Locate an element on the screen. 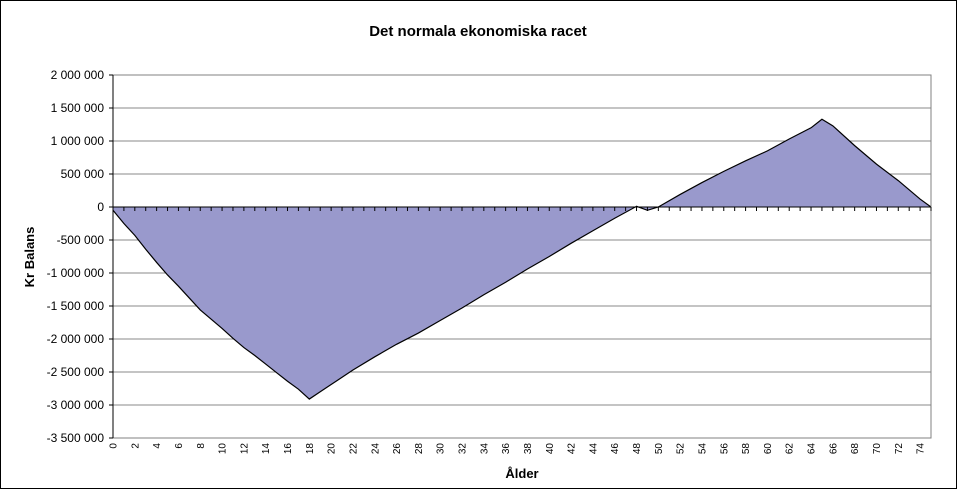  x-tick-label: 34 is located at coordinates (484, 449).